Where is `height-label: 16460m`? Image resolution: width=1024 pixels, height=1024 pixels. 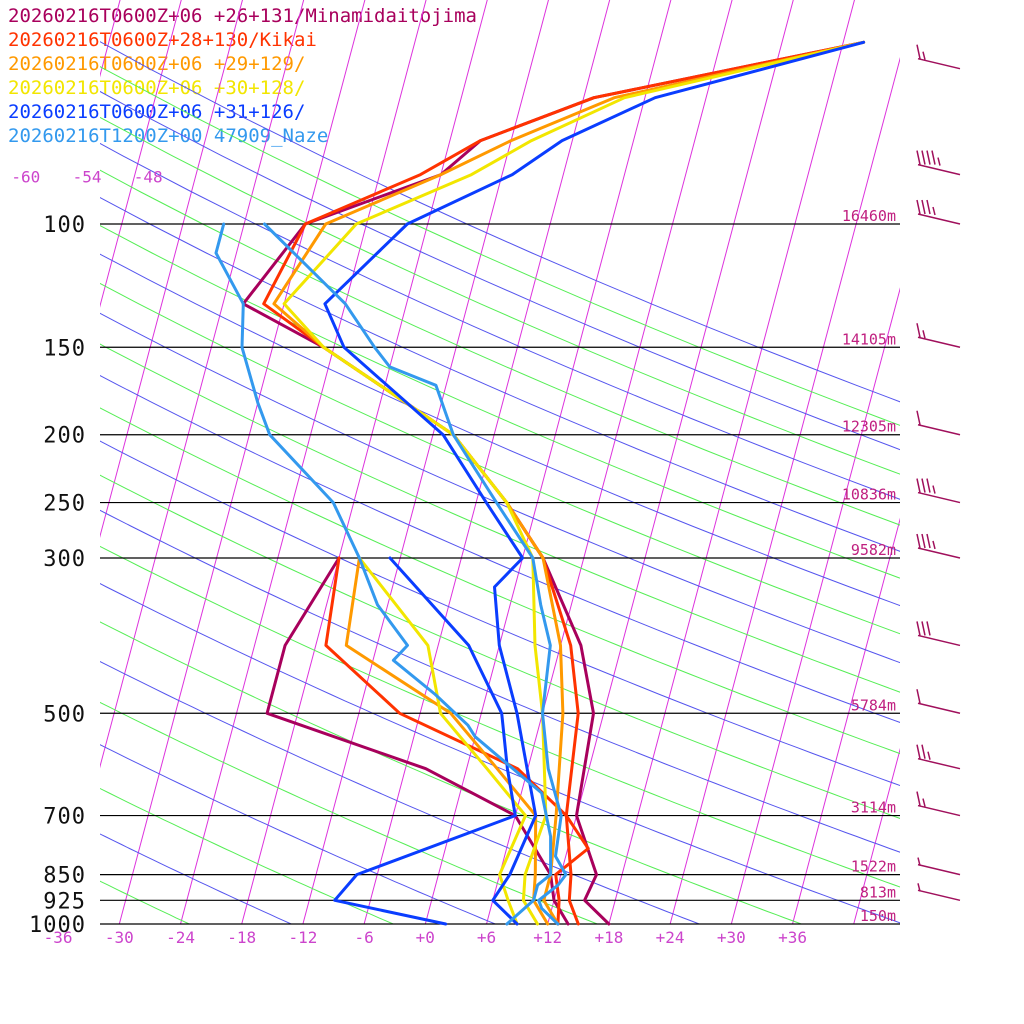 height-label: 16460m is located at coordinates (869, 216).